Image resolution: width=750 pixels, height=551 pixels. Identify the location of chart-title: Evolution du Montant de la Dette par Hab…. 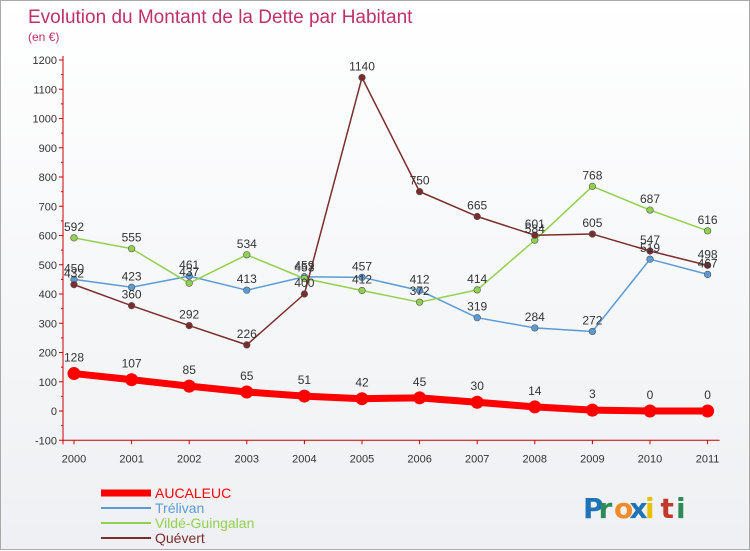
(220, 17).